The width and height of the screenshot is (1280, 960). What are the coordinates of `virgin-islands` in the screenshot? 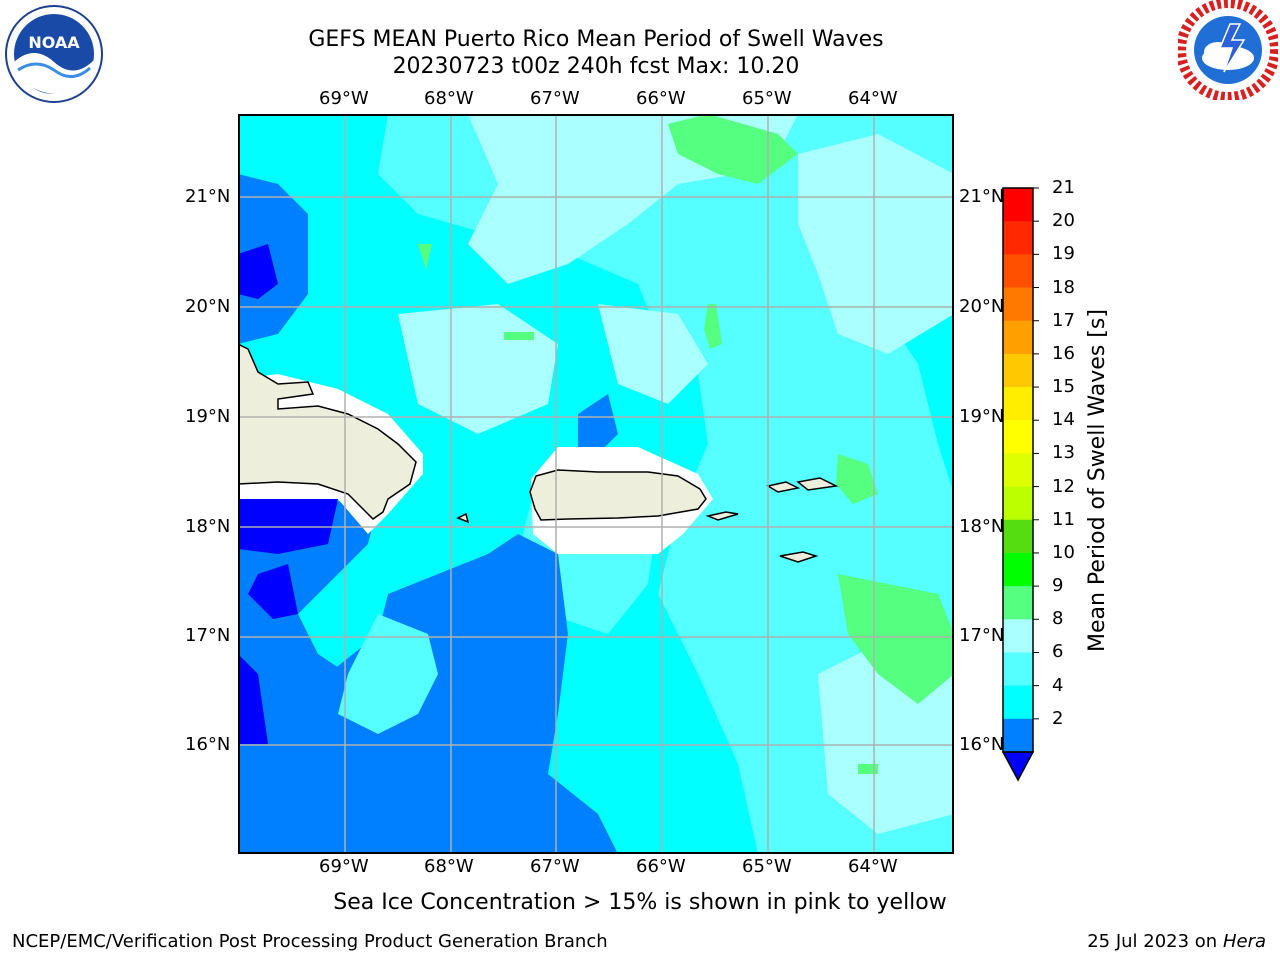 It's located at (817, 484).